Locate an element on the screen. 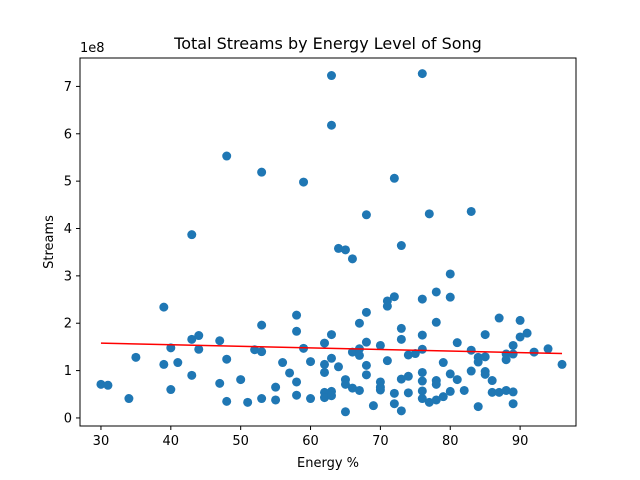 The width and height of the screenshot is (640, 480). y-axis-title: Streams is located at coordinates (49, 242).